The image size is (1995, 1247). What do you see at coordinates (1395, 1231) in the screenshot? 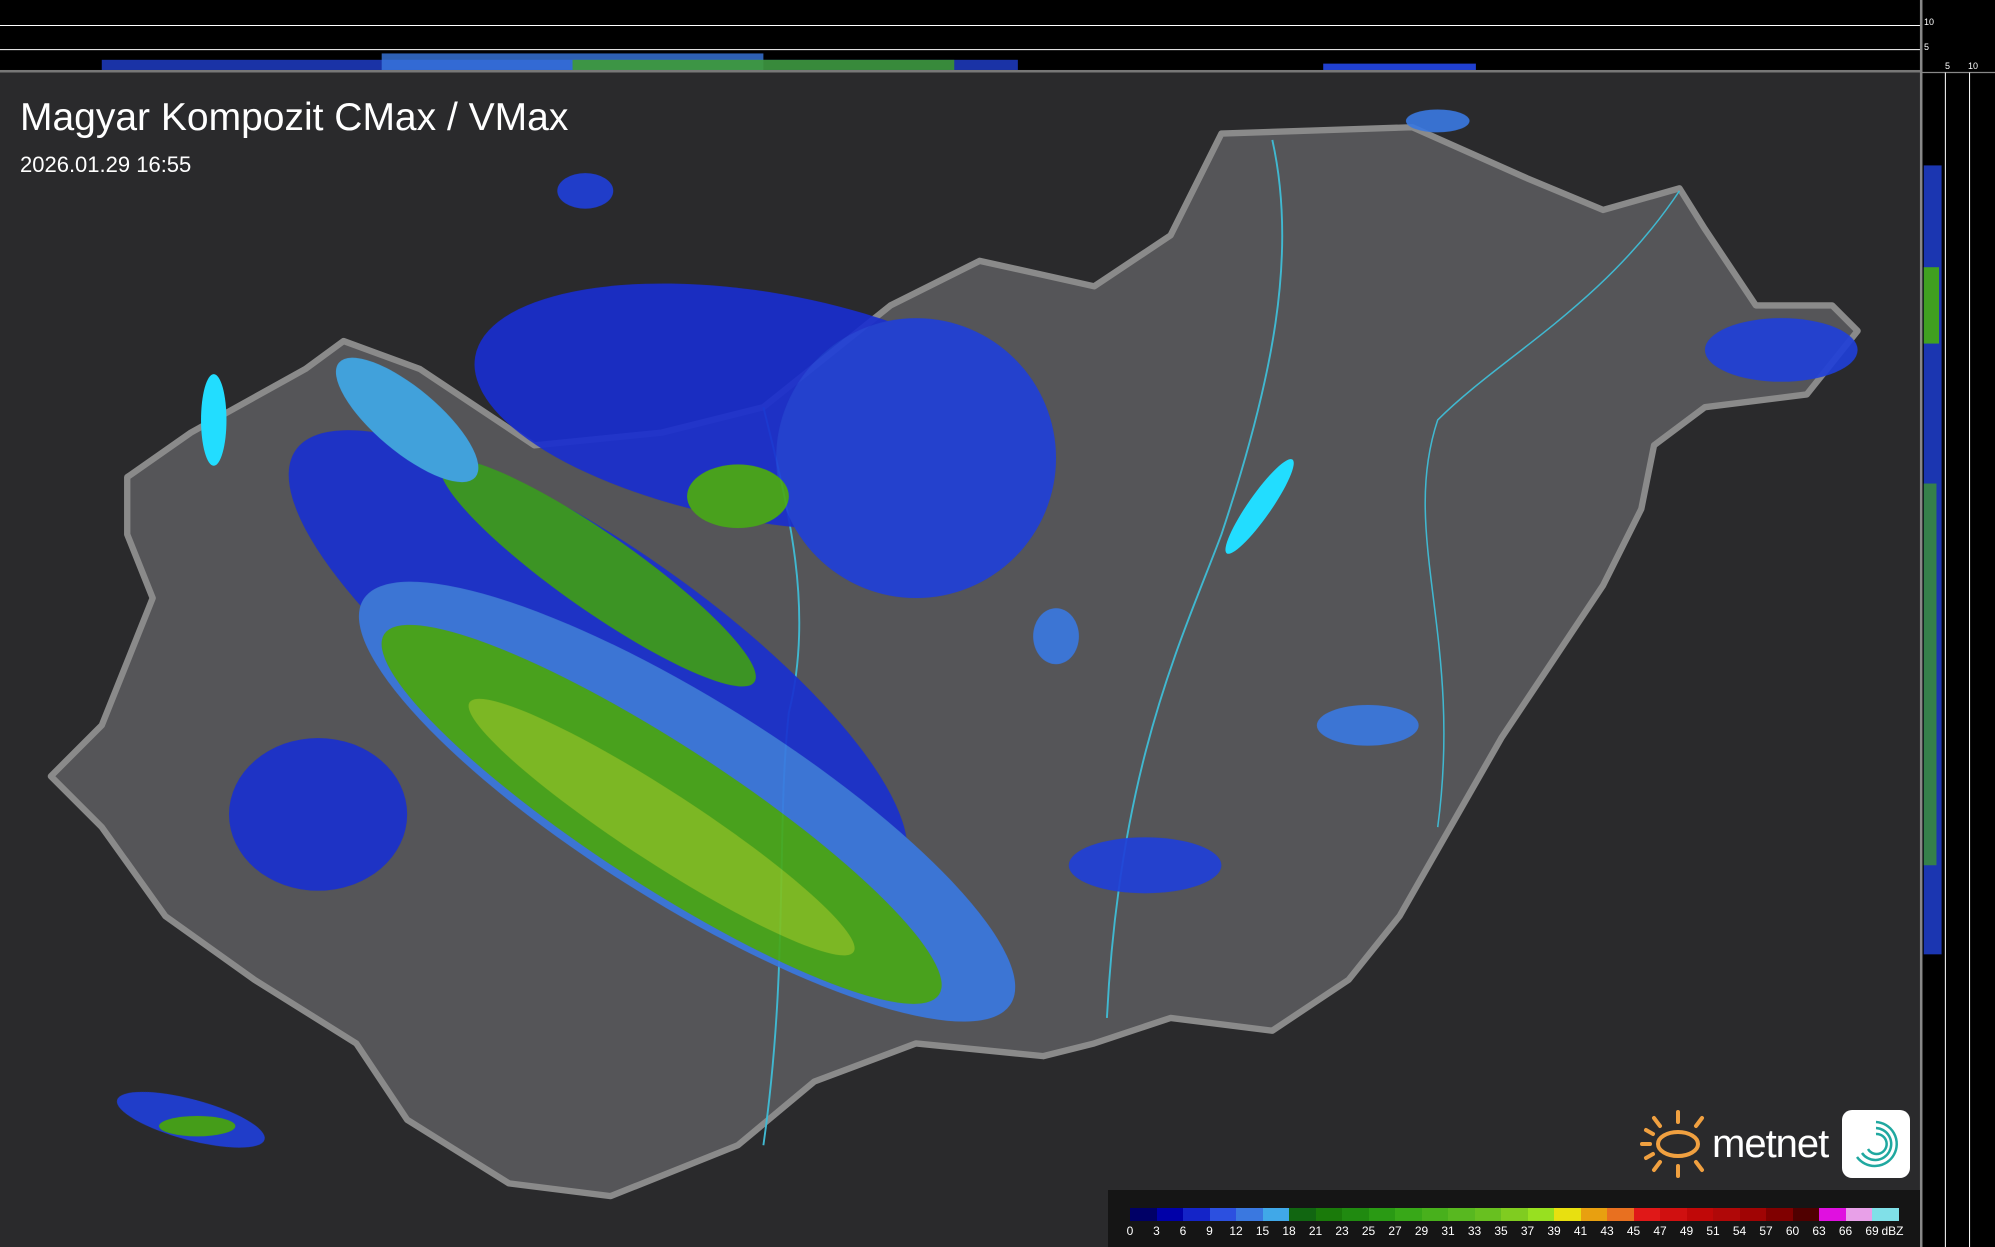
I see `legend-label: 27` at bounding box center [1395, 1231].